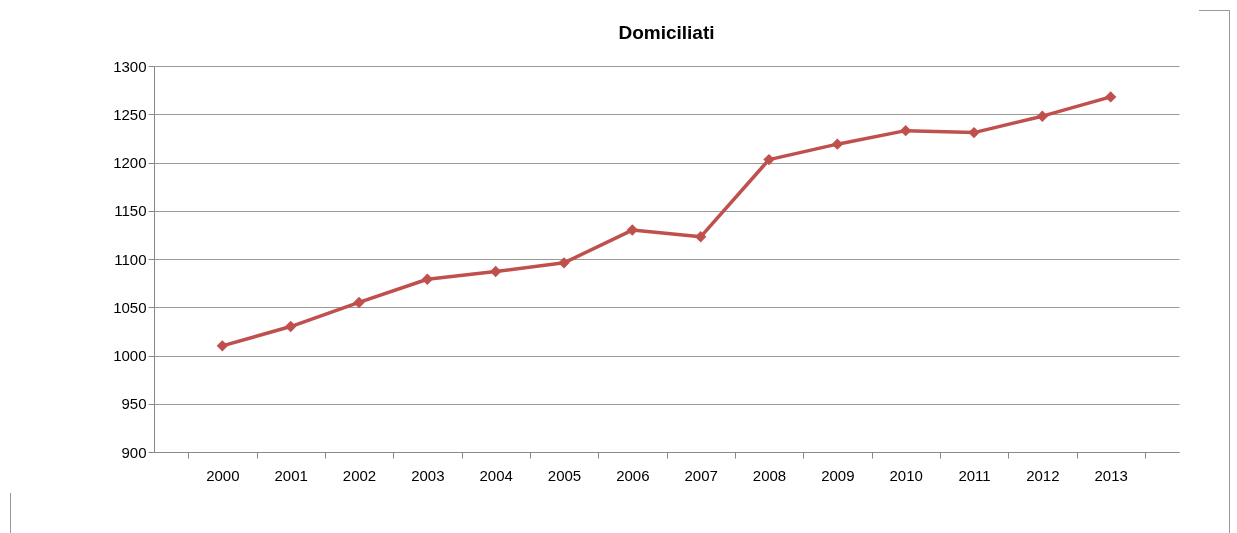  What do you see at coordinates (428, 475) in the screenshot?
I see `x-tick-label: 2003` at bounding box center [428, 475].